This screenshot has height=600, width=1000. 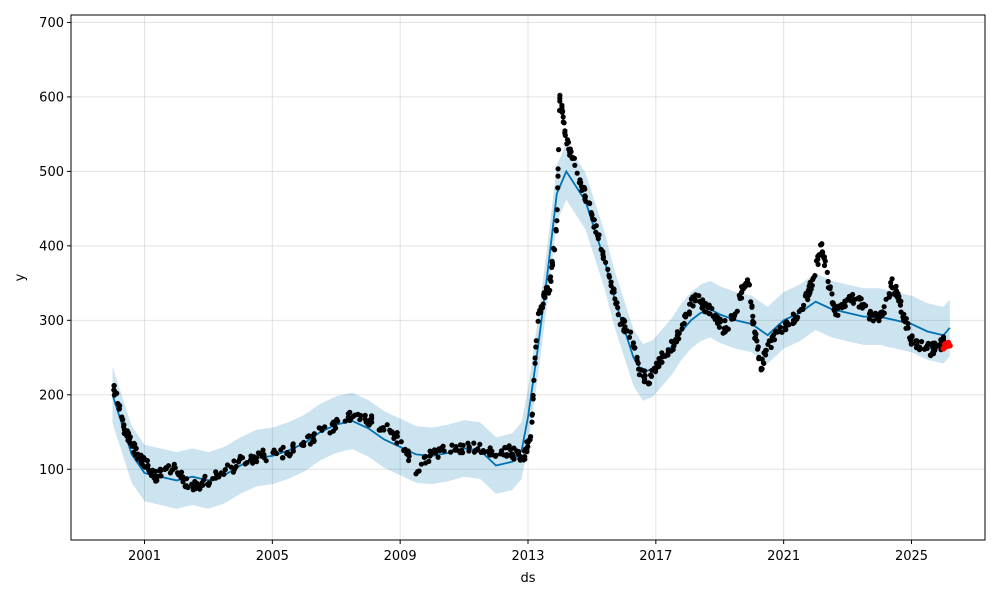 What do you see at coordinates (51, 172) in the screenshot?
I see `y-tick-label: 500` at bounding box center [51, 172].